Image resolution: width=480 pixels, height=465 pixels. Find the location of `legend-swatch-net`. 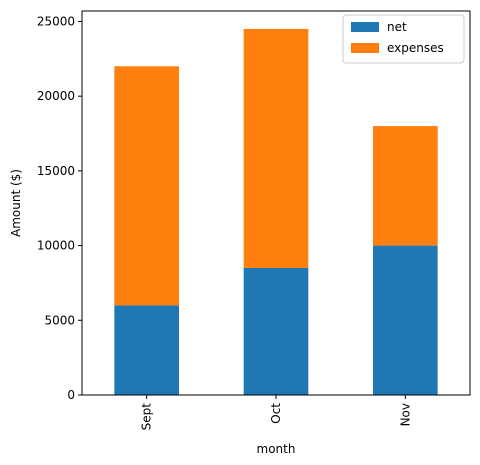

legend-swatch-net is located at coordinates (365, 27).